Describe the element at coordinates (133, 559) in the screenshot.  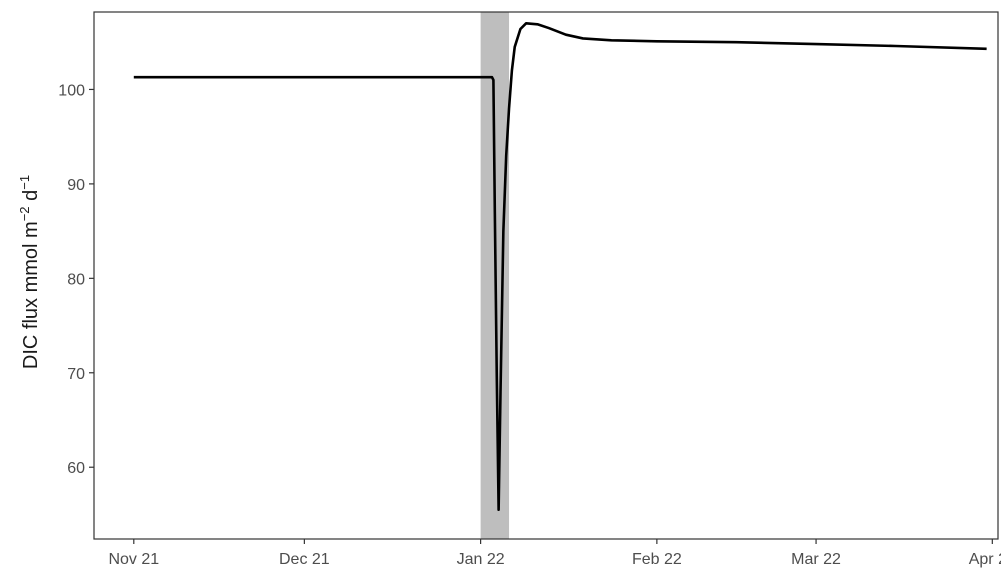
I see `x-tick-label: Nov 21` at that location.